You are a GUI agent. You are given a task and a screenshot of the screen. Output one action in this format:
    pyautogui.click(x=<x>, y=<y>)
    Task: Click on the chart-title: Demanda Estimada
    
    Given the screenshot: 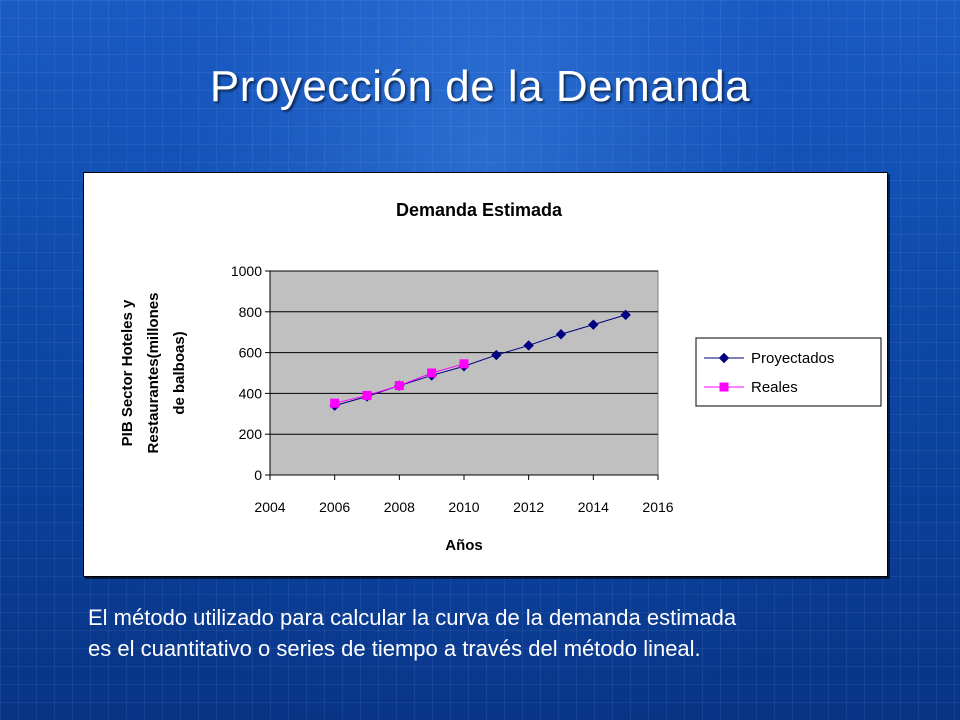 What is the action you would take?
    pyautogui.click(x=479, y=210)
    